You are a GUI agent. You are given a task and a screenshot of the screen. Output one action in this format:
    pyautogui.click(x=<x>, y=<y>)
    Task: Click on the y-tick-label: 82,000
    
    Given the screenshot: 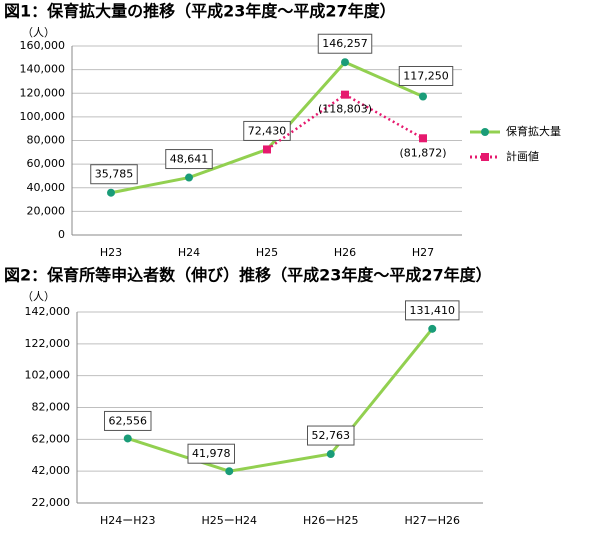 What is the action you would take?
    pyautogui.click(x=51, y=407)
    